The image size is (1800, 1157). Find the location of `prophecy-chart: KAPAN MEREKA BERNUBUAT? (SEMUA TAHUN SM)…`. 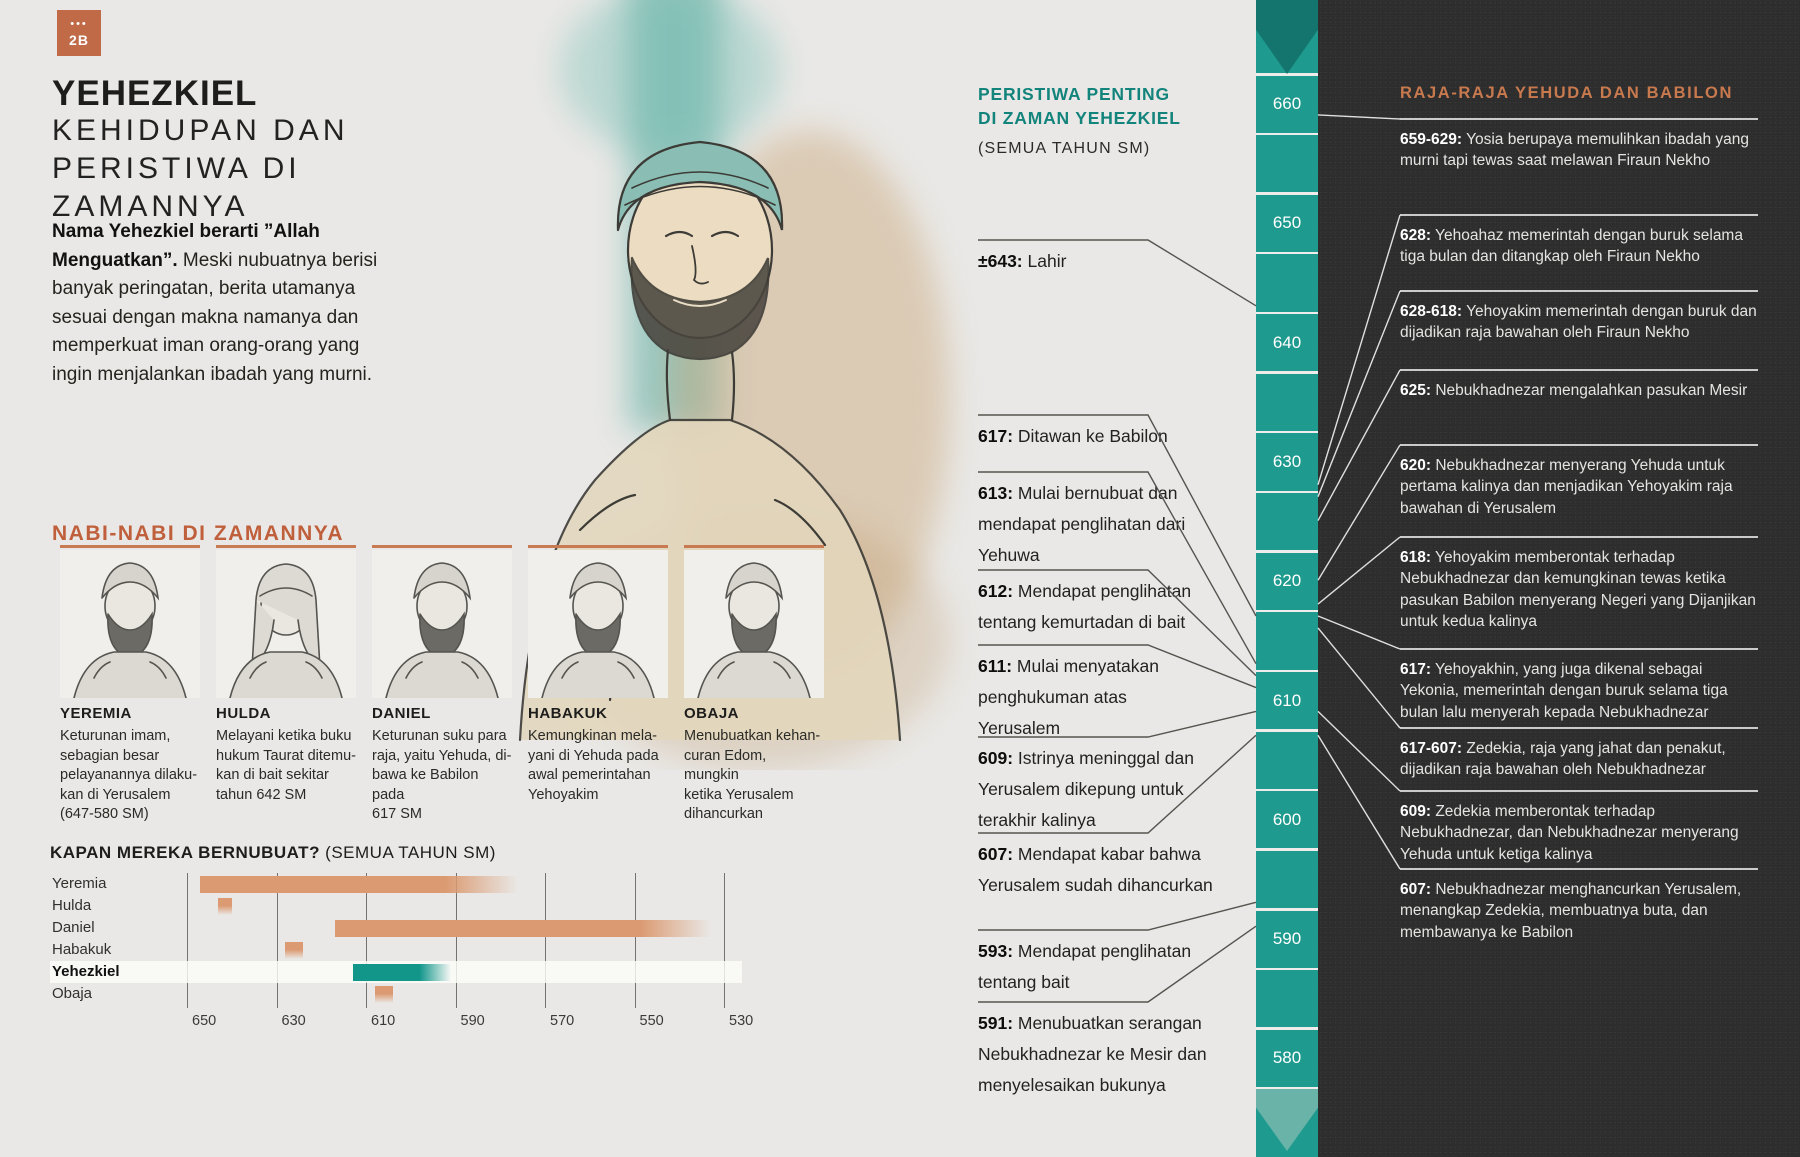

prophecy-chart: KAPAN MEREKA BERNUBUAT? (SEMUA TAHUN SM)… is located at coordinates (405, 945).